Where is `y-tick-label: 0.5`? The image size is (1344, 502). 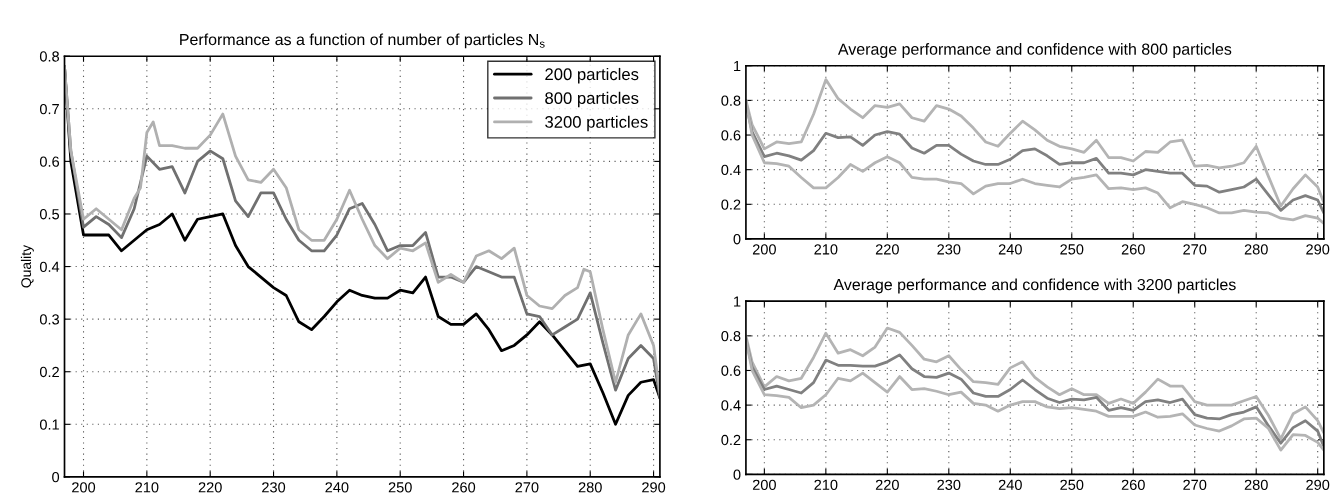
y-tick-label: 0.5 is located at coordinates (49, 214).